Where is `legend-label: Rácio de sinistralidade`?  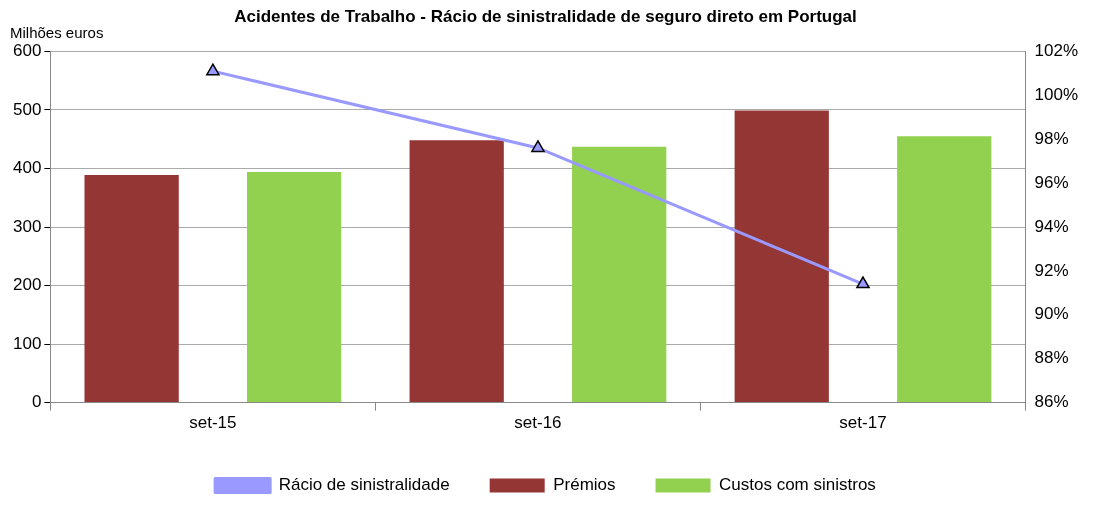 legend-label: Rácio de sinistralidade is located at coordinates (364, 485).